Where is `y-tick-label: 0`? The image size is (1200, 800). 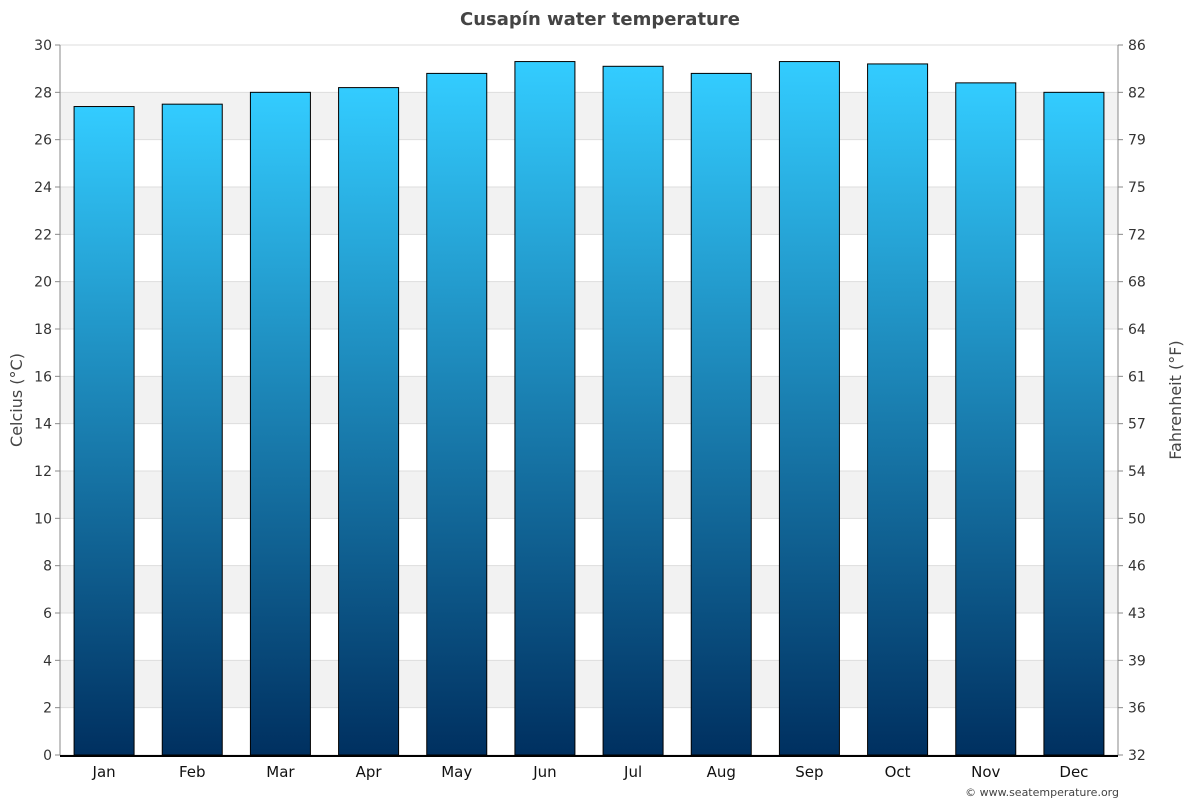 y-tick-label: 0 is located at coordinates (47, 756).